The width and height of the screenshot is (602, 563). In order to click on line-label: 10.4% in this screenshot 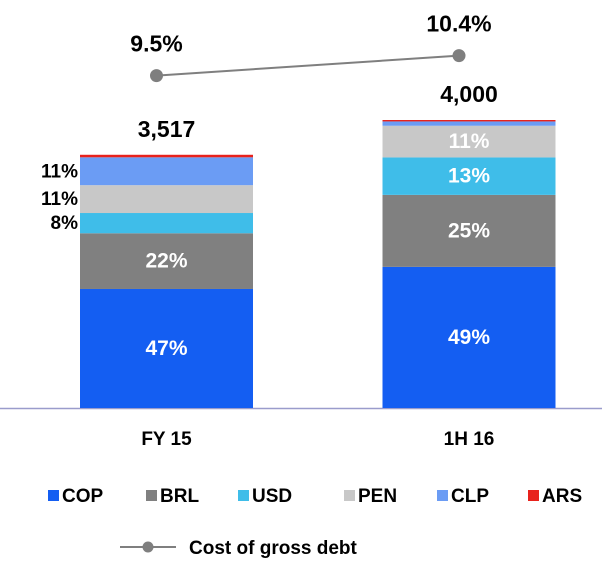, I will do `click(458, 24)`.